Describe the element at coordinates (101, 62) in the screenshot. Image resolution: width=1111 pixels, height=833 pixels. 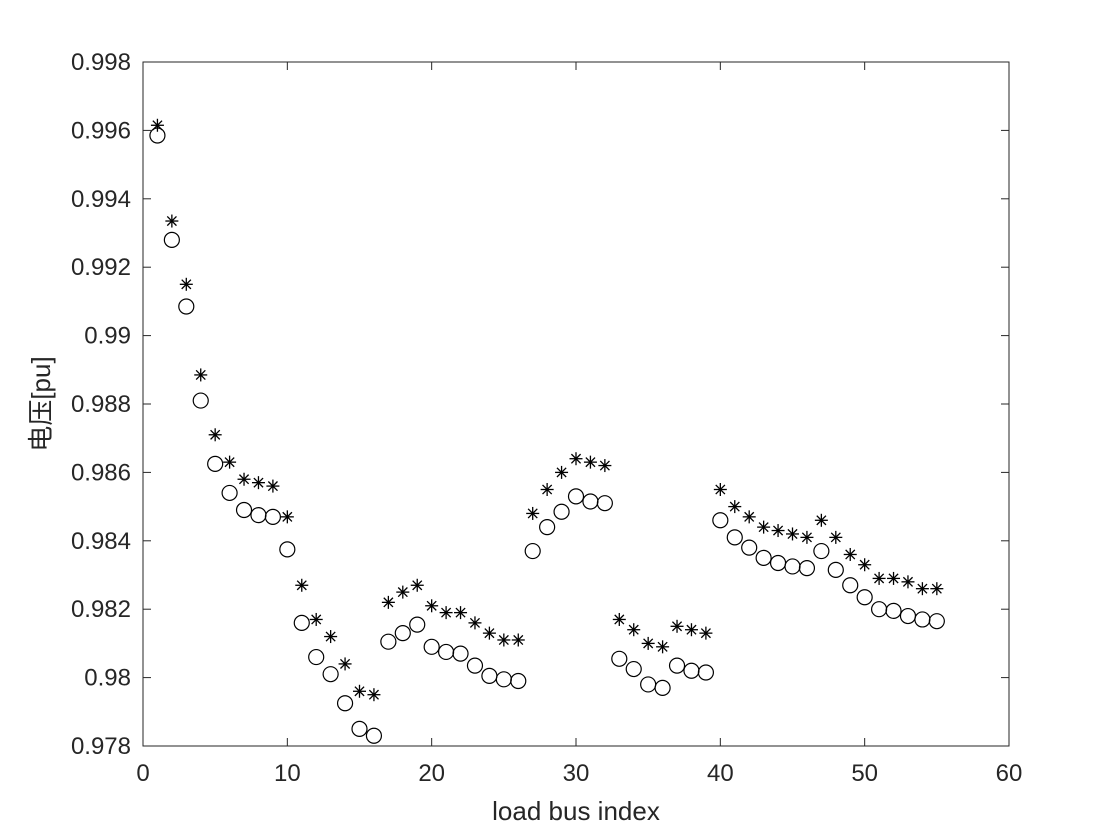
I see `y-tick-label: 0.998` at that location.